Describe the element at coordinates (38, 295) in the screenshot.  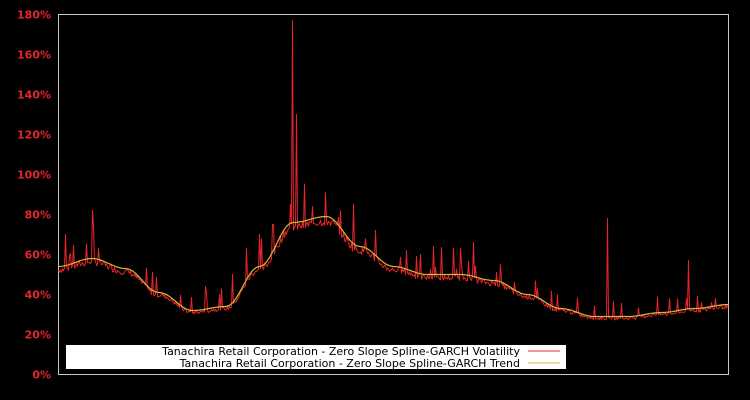
I see `y-tick-label: 40%` at that location.